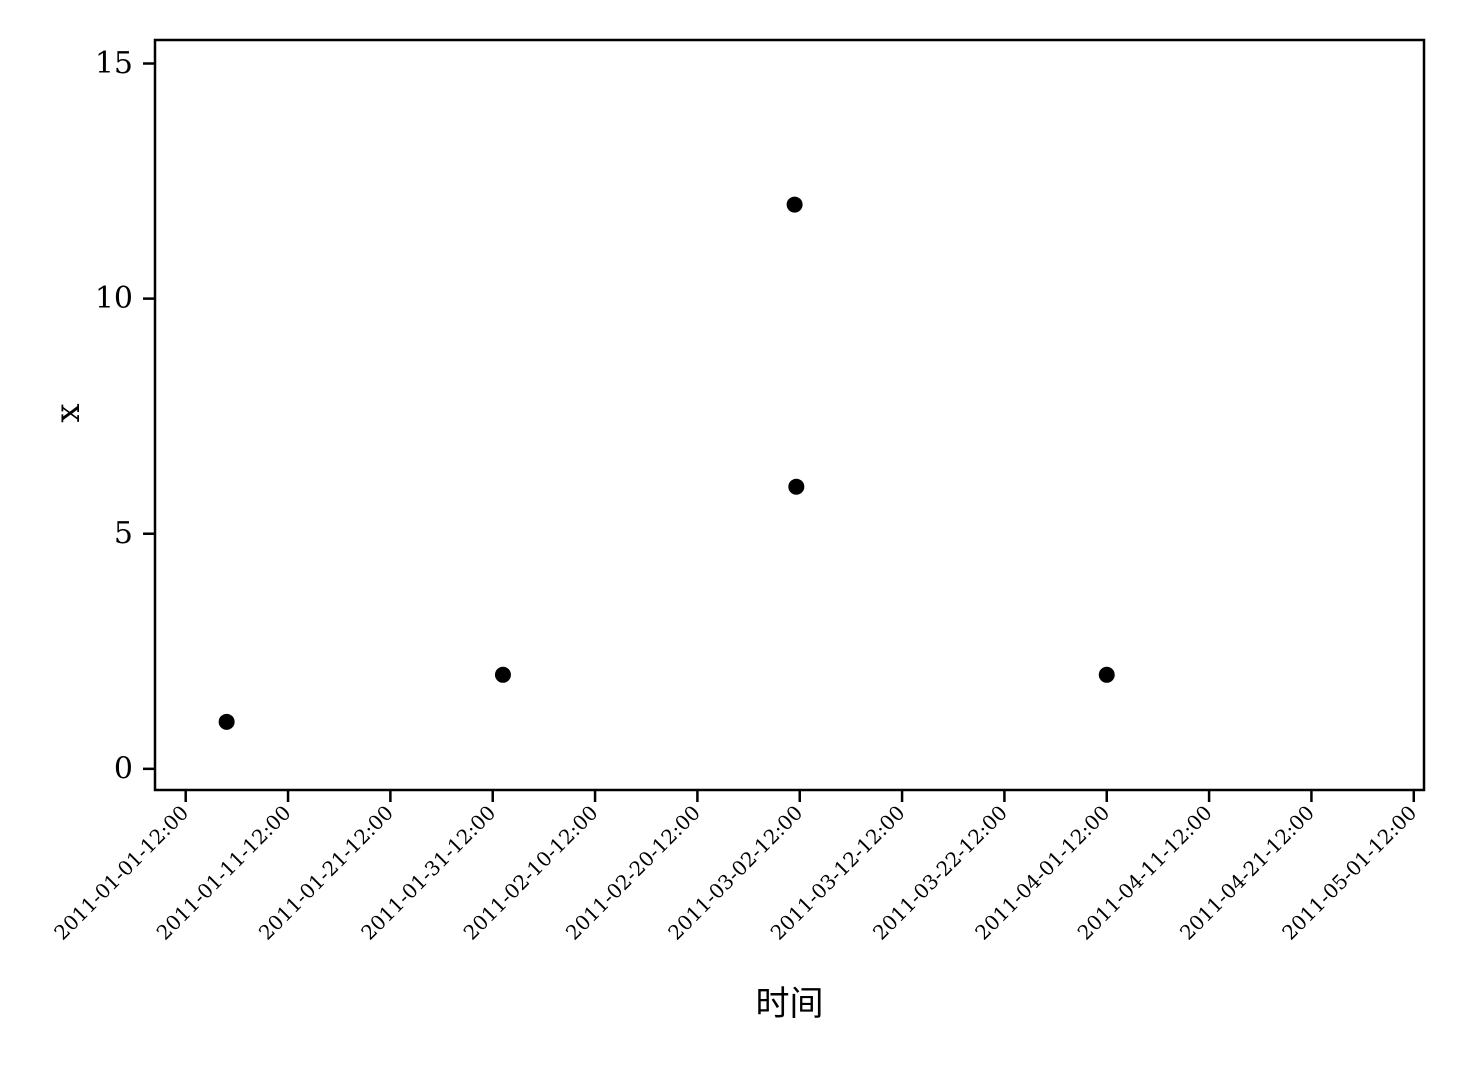 This screenshot has width=1464, height=1069. I want to click on y-tick-label: 15, so click(114, 63).